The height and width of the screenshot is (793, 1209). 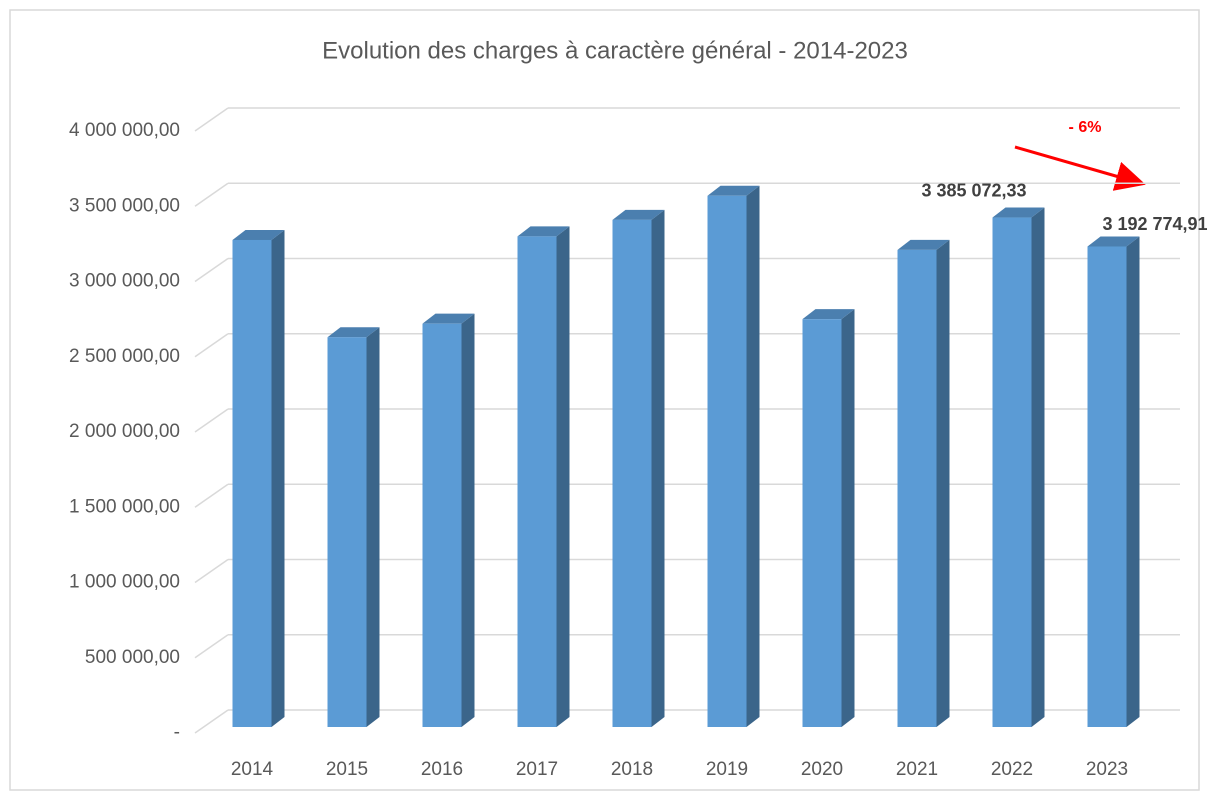 What do you see at coordinates (124, 281) in the screenshot?
I see `y-tick-label: 3 000 000,00` at bounding box center [124, 281].